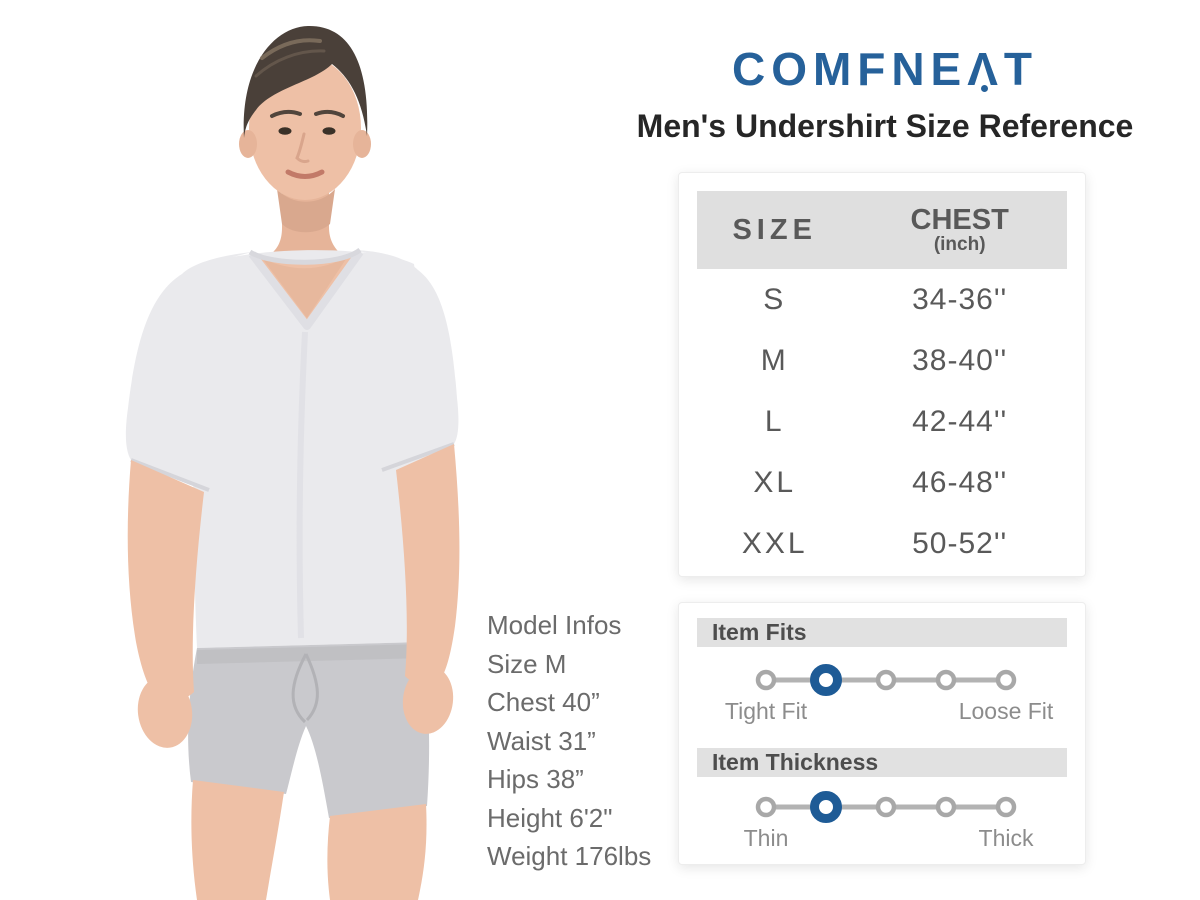  I want to click on model-info-line: Height 6'2", so click(550, 817).